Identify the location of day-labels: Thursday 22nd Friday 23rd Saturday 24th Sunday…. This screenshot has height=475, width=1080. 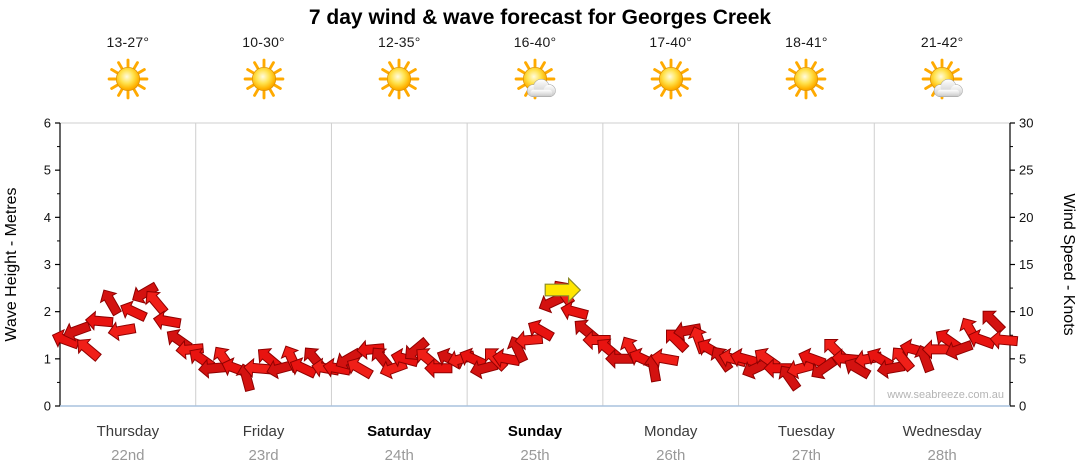
(540, 443).